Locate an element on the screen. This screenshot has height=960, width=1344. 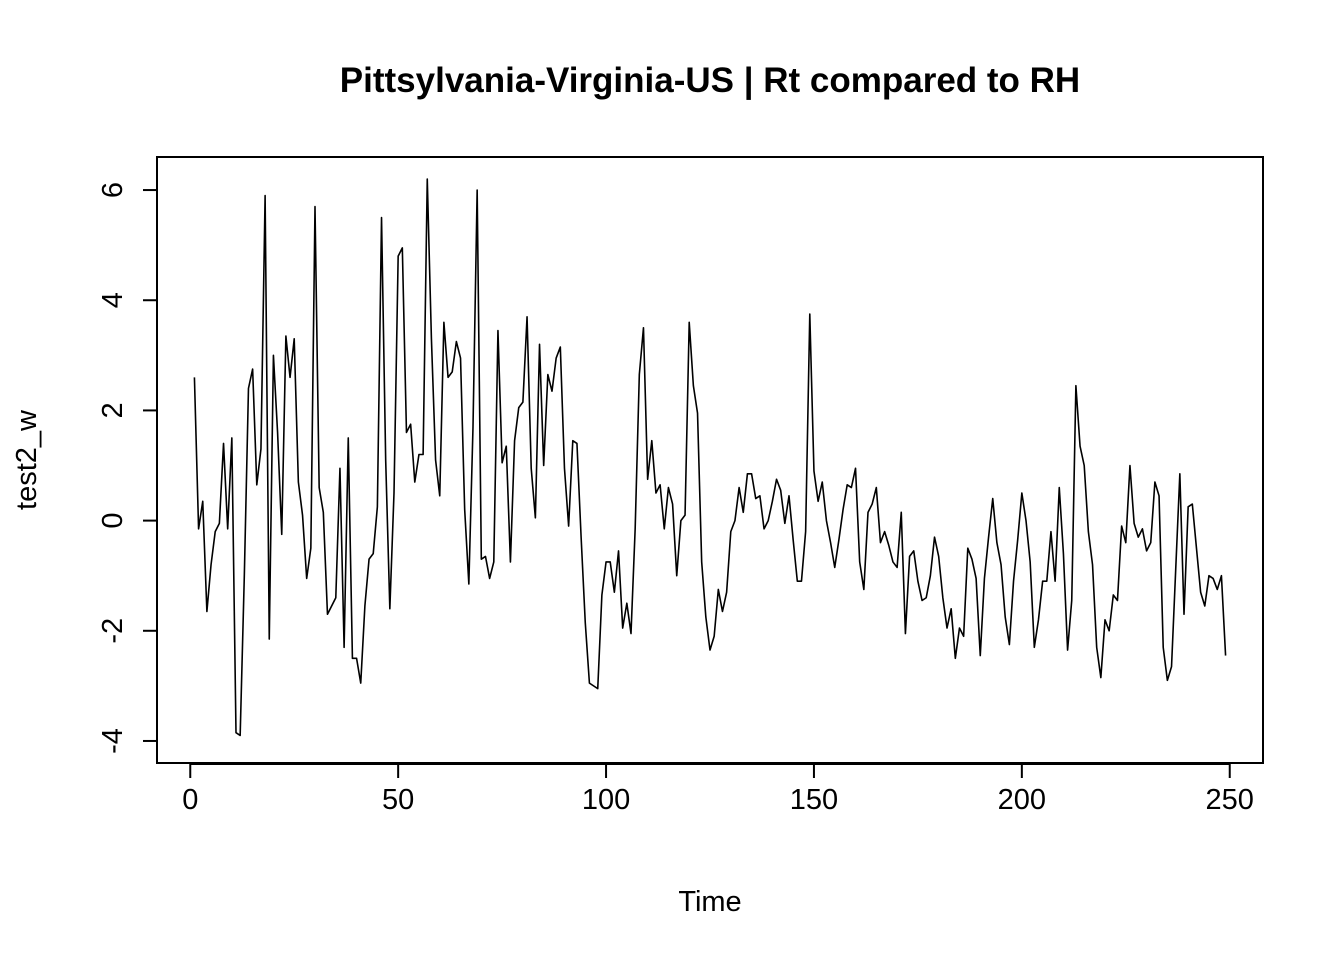
x-tick-label: 150 is located at coordinates (814, 800).